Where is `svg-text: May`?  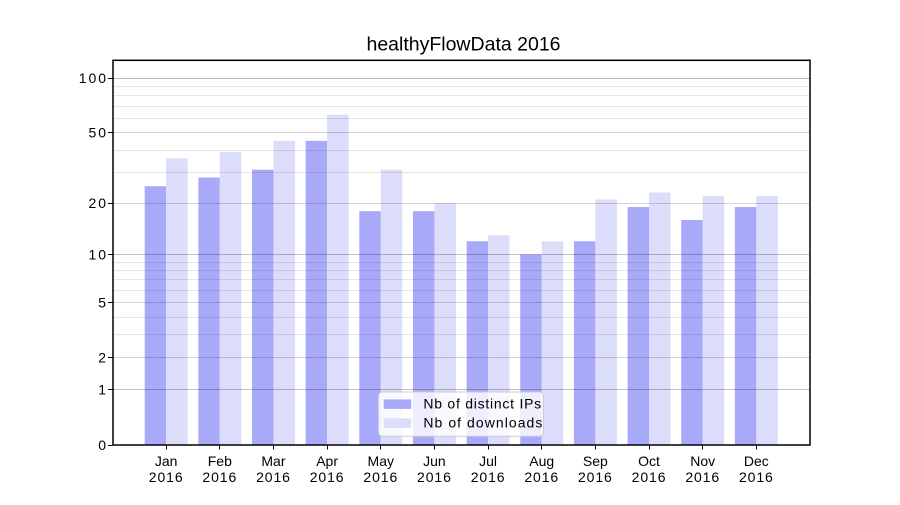
svg-text: May is located at coordinates (381, 461).